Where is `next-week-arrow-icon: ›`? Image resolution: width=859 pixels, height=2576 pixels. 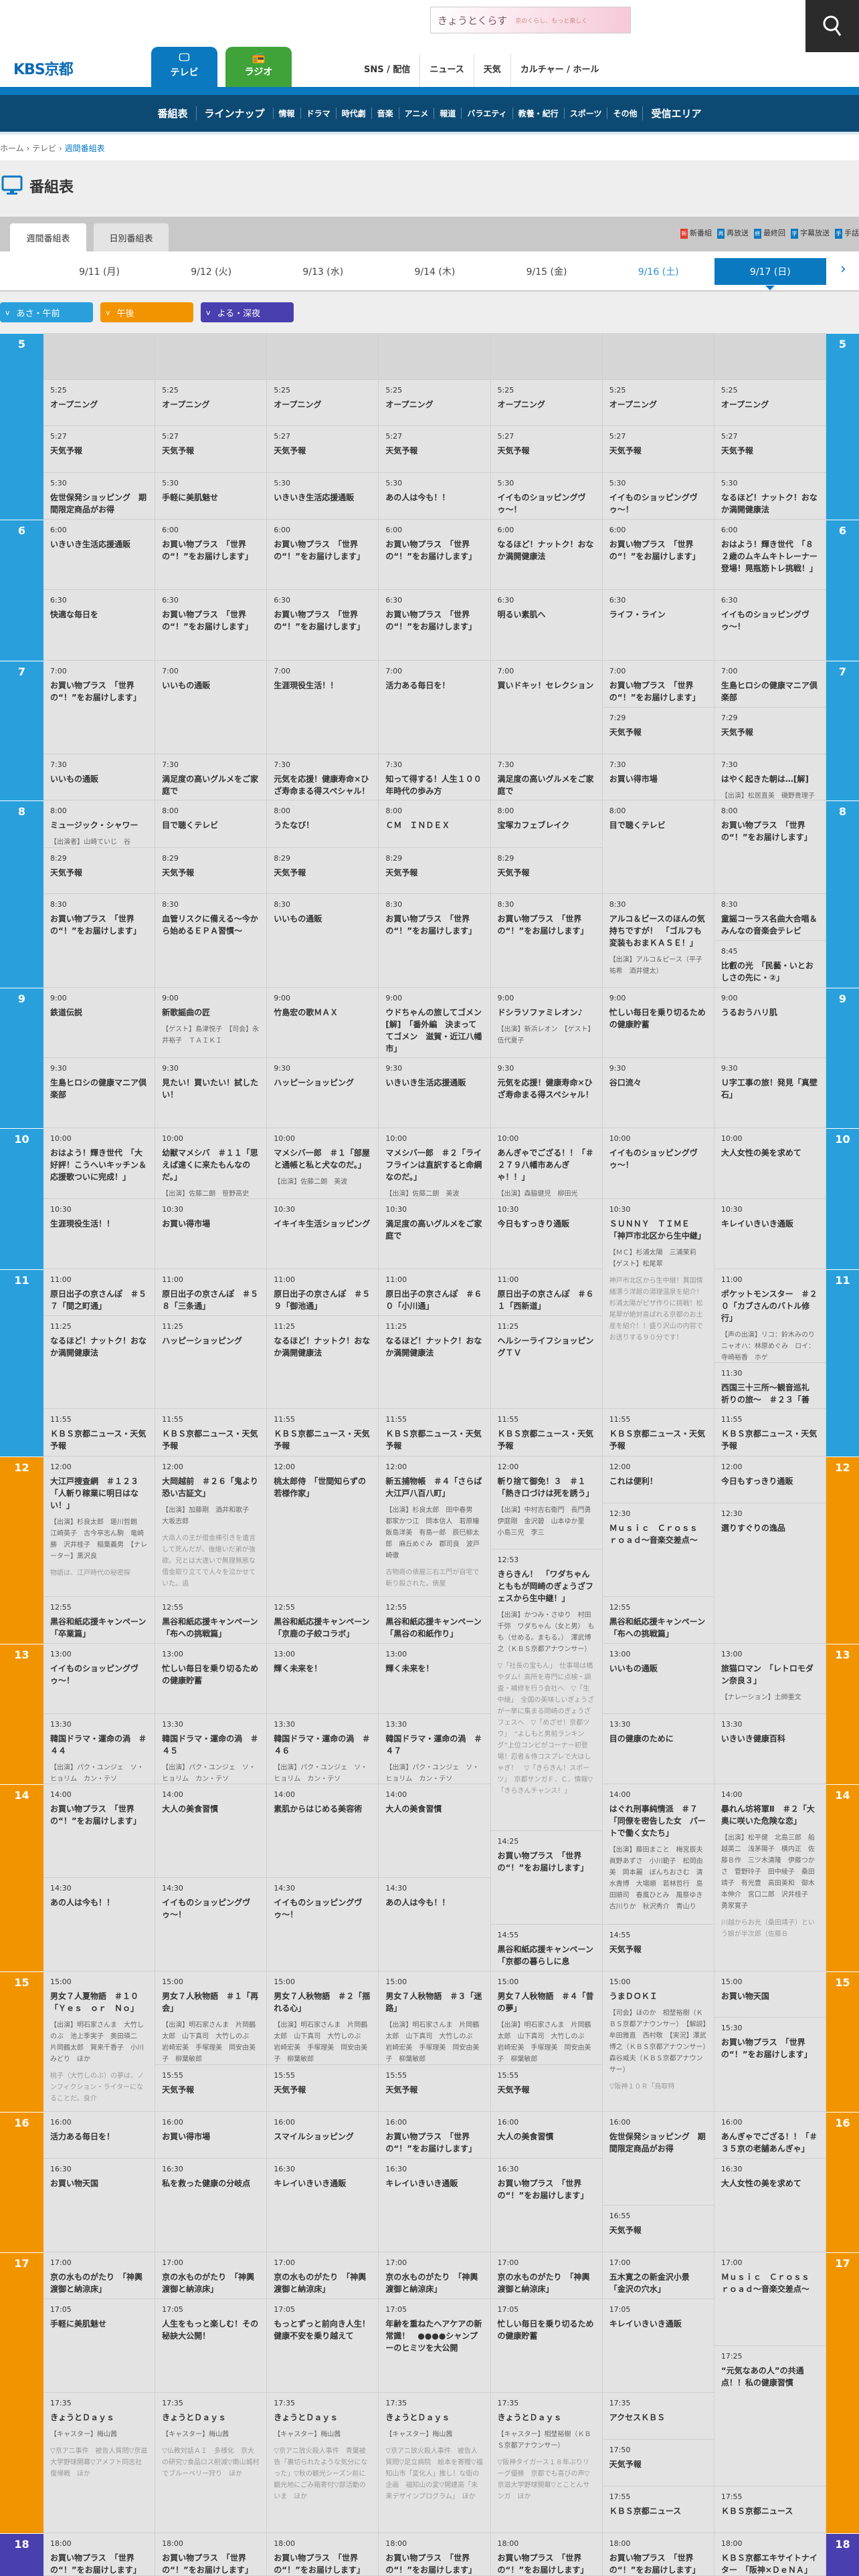 next-week-arrow-icon: › is located at coordinates (843, 269).